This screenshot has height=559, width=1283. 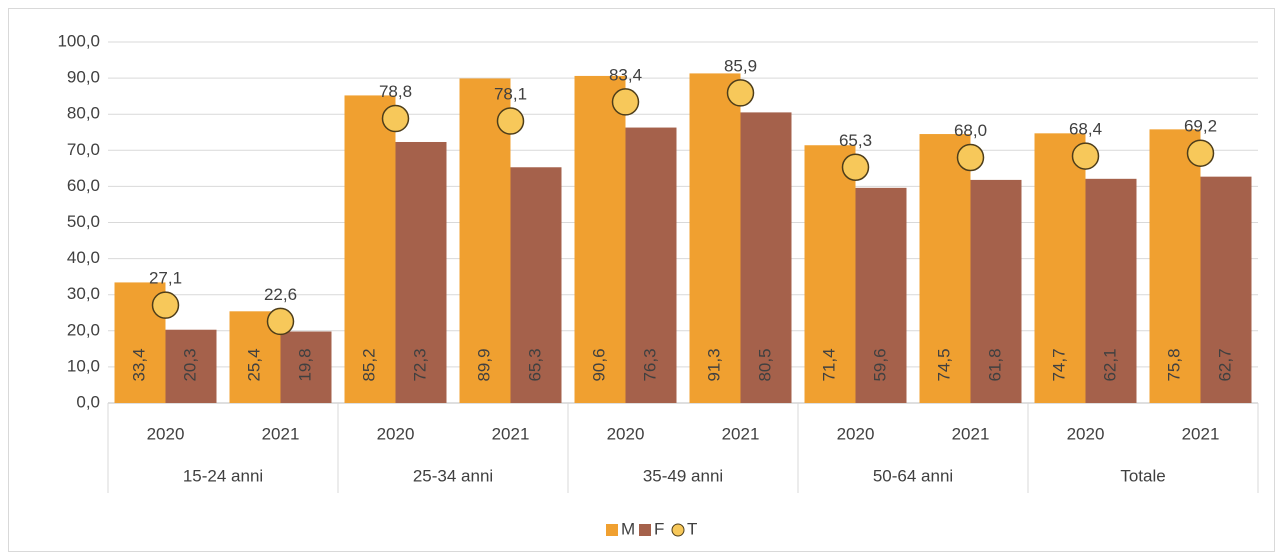 I want to click on marker-value-label: 68,0, so click(x=970, y=130).